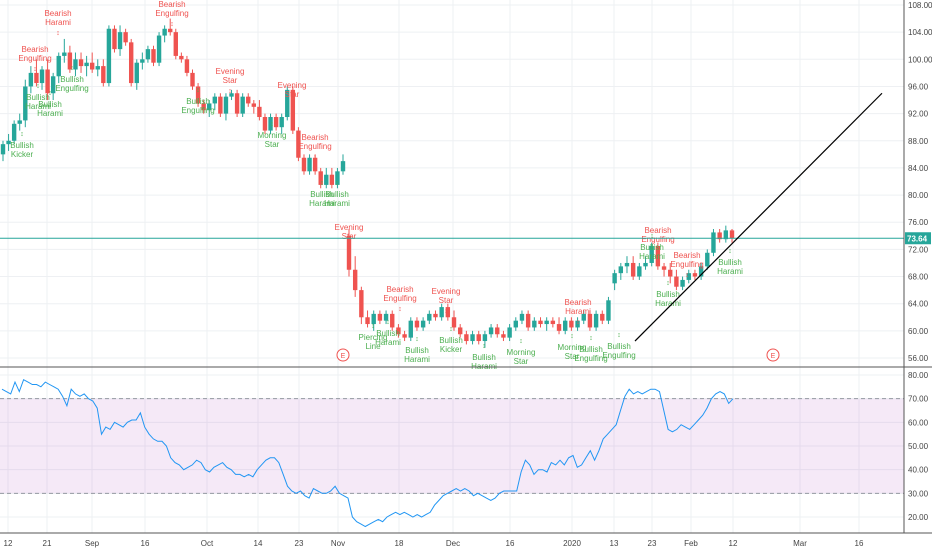  Describe the element at coordinates (691, 543) in the screenshot. I see `time-tick-label: Feb` at that location.